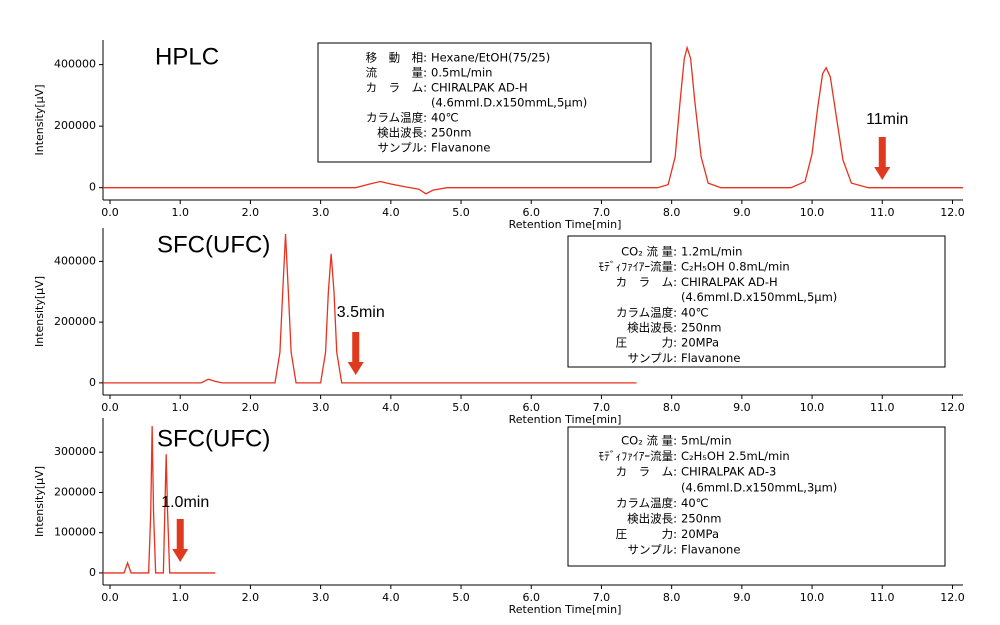  Describe the element at coordinates (652, 328) in the screenshot. I see `condition-label: 検出波長:` at that location.